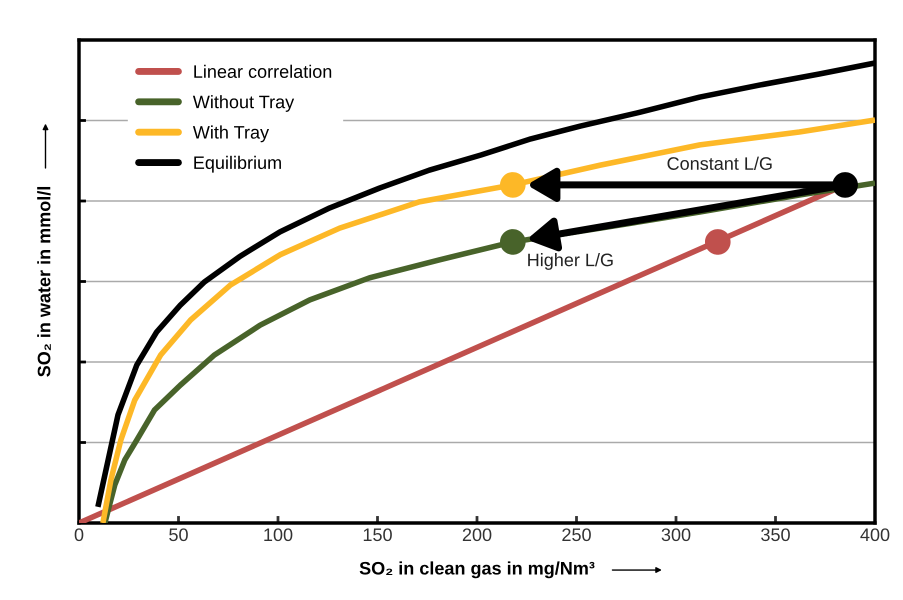 The image size is (903, 600). Describe the element at coordinates (477, 569) in the screenshot. I see `x-axis-title: SO₂ in clean gas in mg/Nm³` at that location.